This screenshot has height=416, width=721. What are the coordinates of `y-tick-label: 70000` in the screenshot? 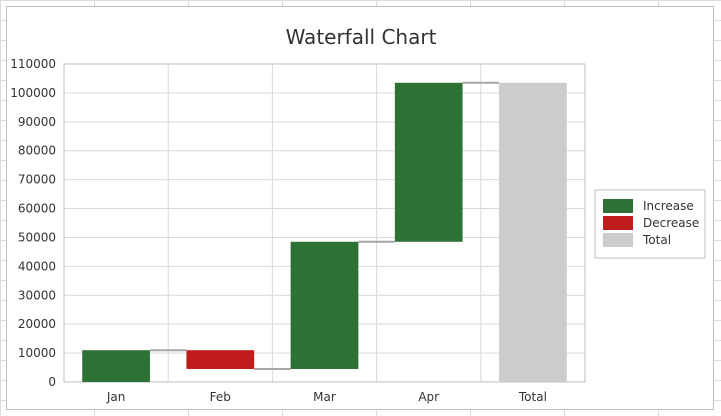 It's located at (37, 180).